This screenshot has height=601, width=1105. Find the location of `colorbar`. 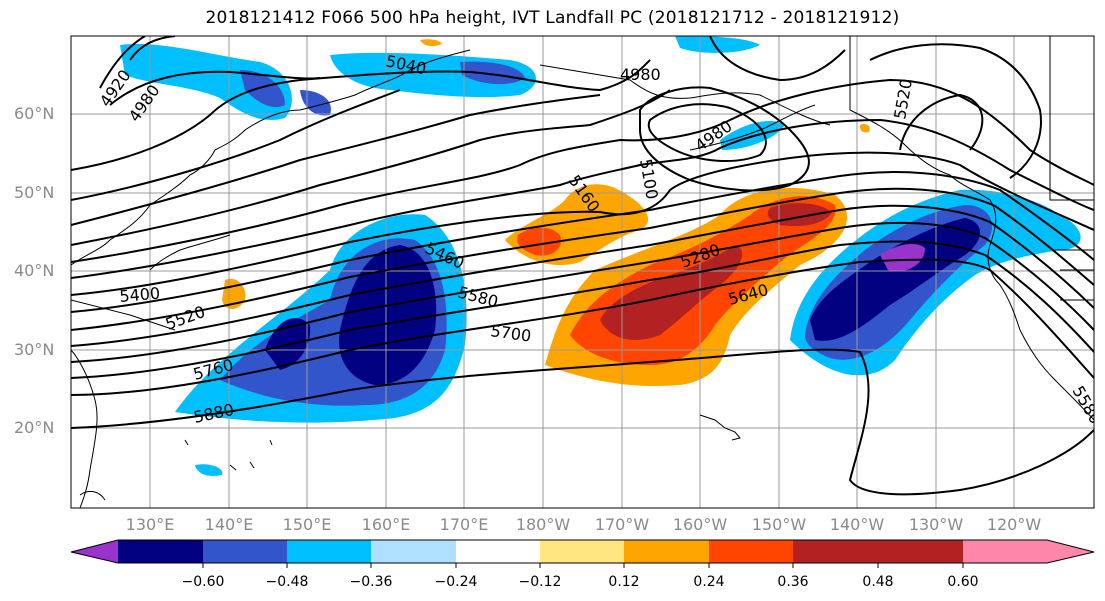

colorbar is located at coordinates (582, 553).